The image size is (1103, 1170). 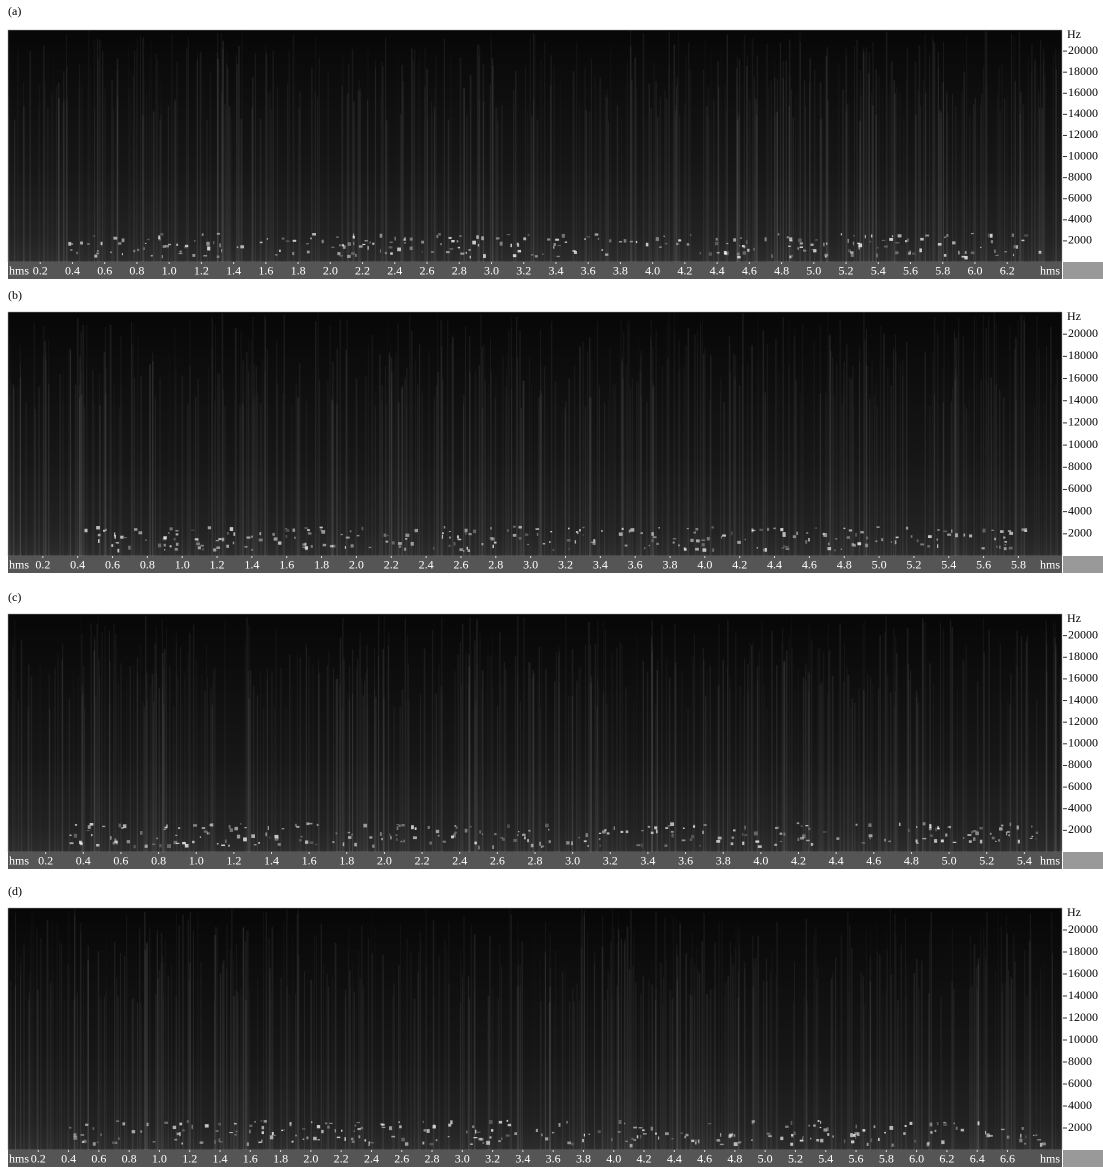 What do you see at coordinates (1007, 1158) in the screenshot?
I see `x-tick-label: 6.6` at bounding box center [1007, 1158].